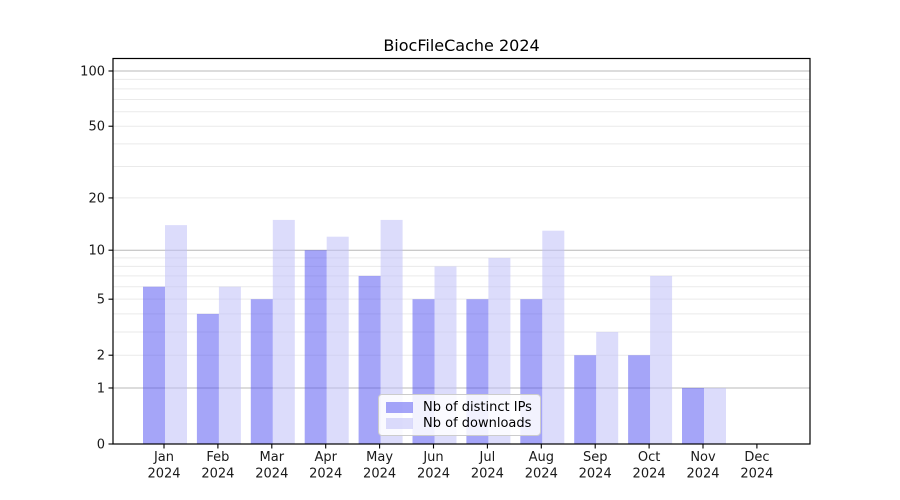 The width and height of the screenshot is (900, 500). Describe the element at coordinates (101, 300) in the screenshot. I see `y-tick-label: 5` at that location.